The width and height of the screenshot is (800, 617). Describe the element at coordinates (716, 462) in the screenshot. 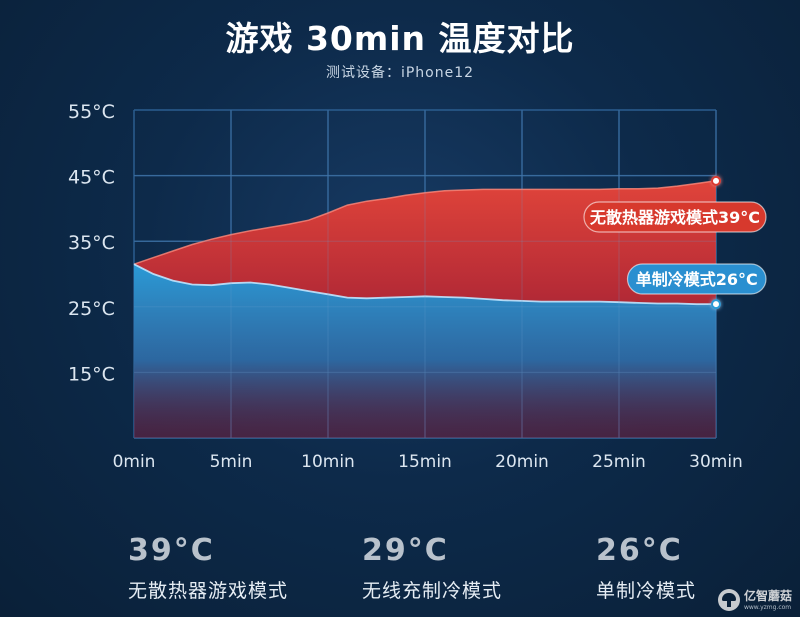

I see `x-tick-label: 30min` at that location.